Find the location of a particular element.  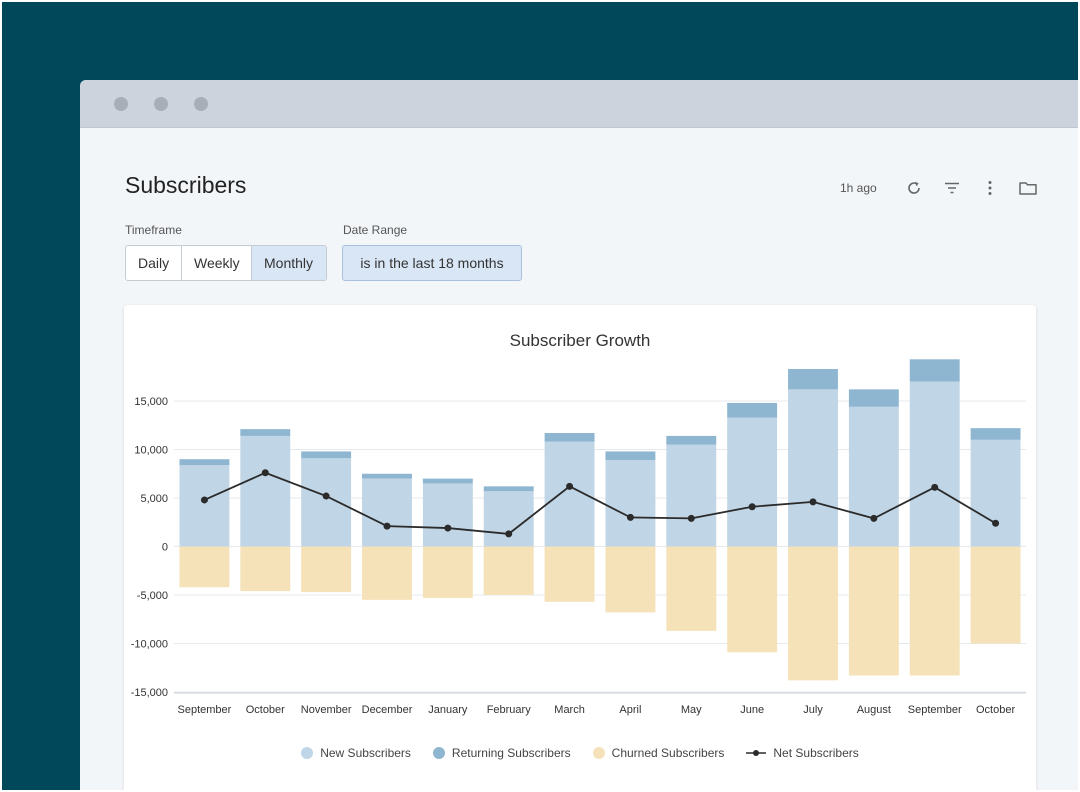

folder-icon is located at coordinates (1028, 188).